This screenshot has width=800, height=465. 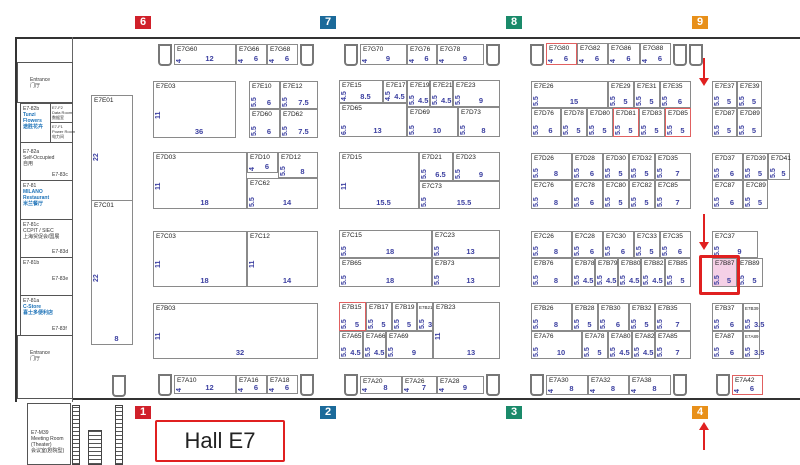 I want to click on booth-e7a42: E7A42 4 6, so click(x=747, y=385).